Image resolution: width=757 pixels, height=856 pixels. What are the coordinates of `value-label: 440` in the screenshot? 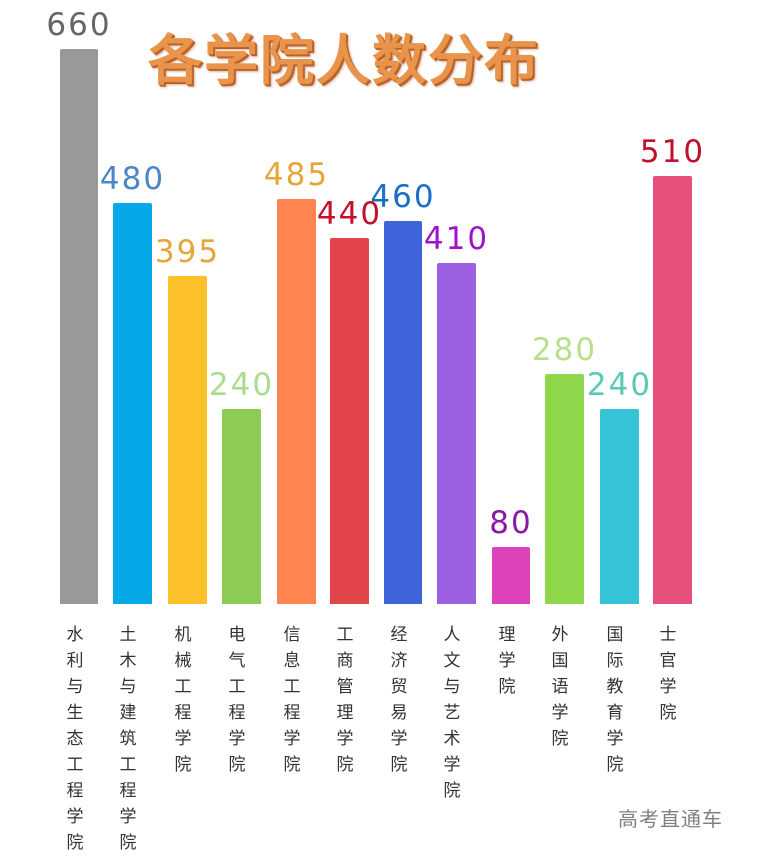 It's located at (349, 214).